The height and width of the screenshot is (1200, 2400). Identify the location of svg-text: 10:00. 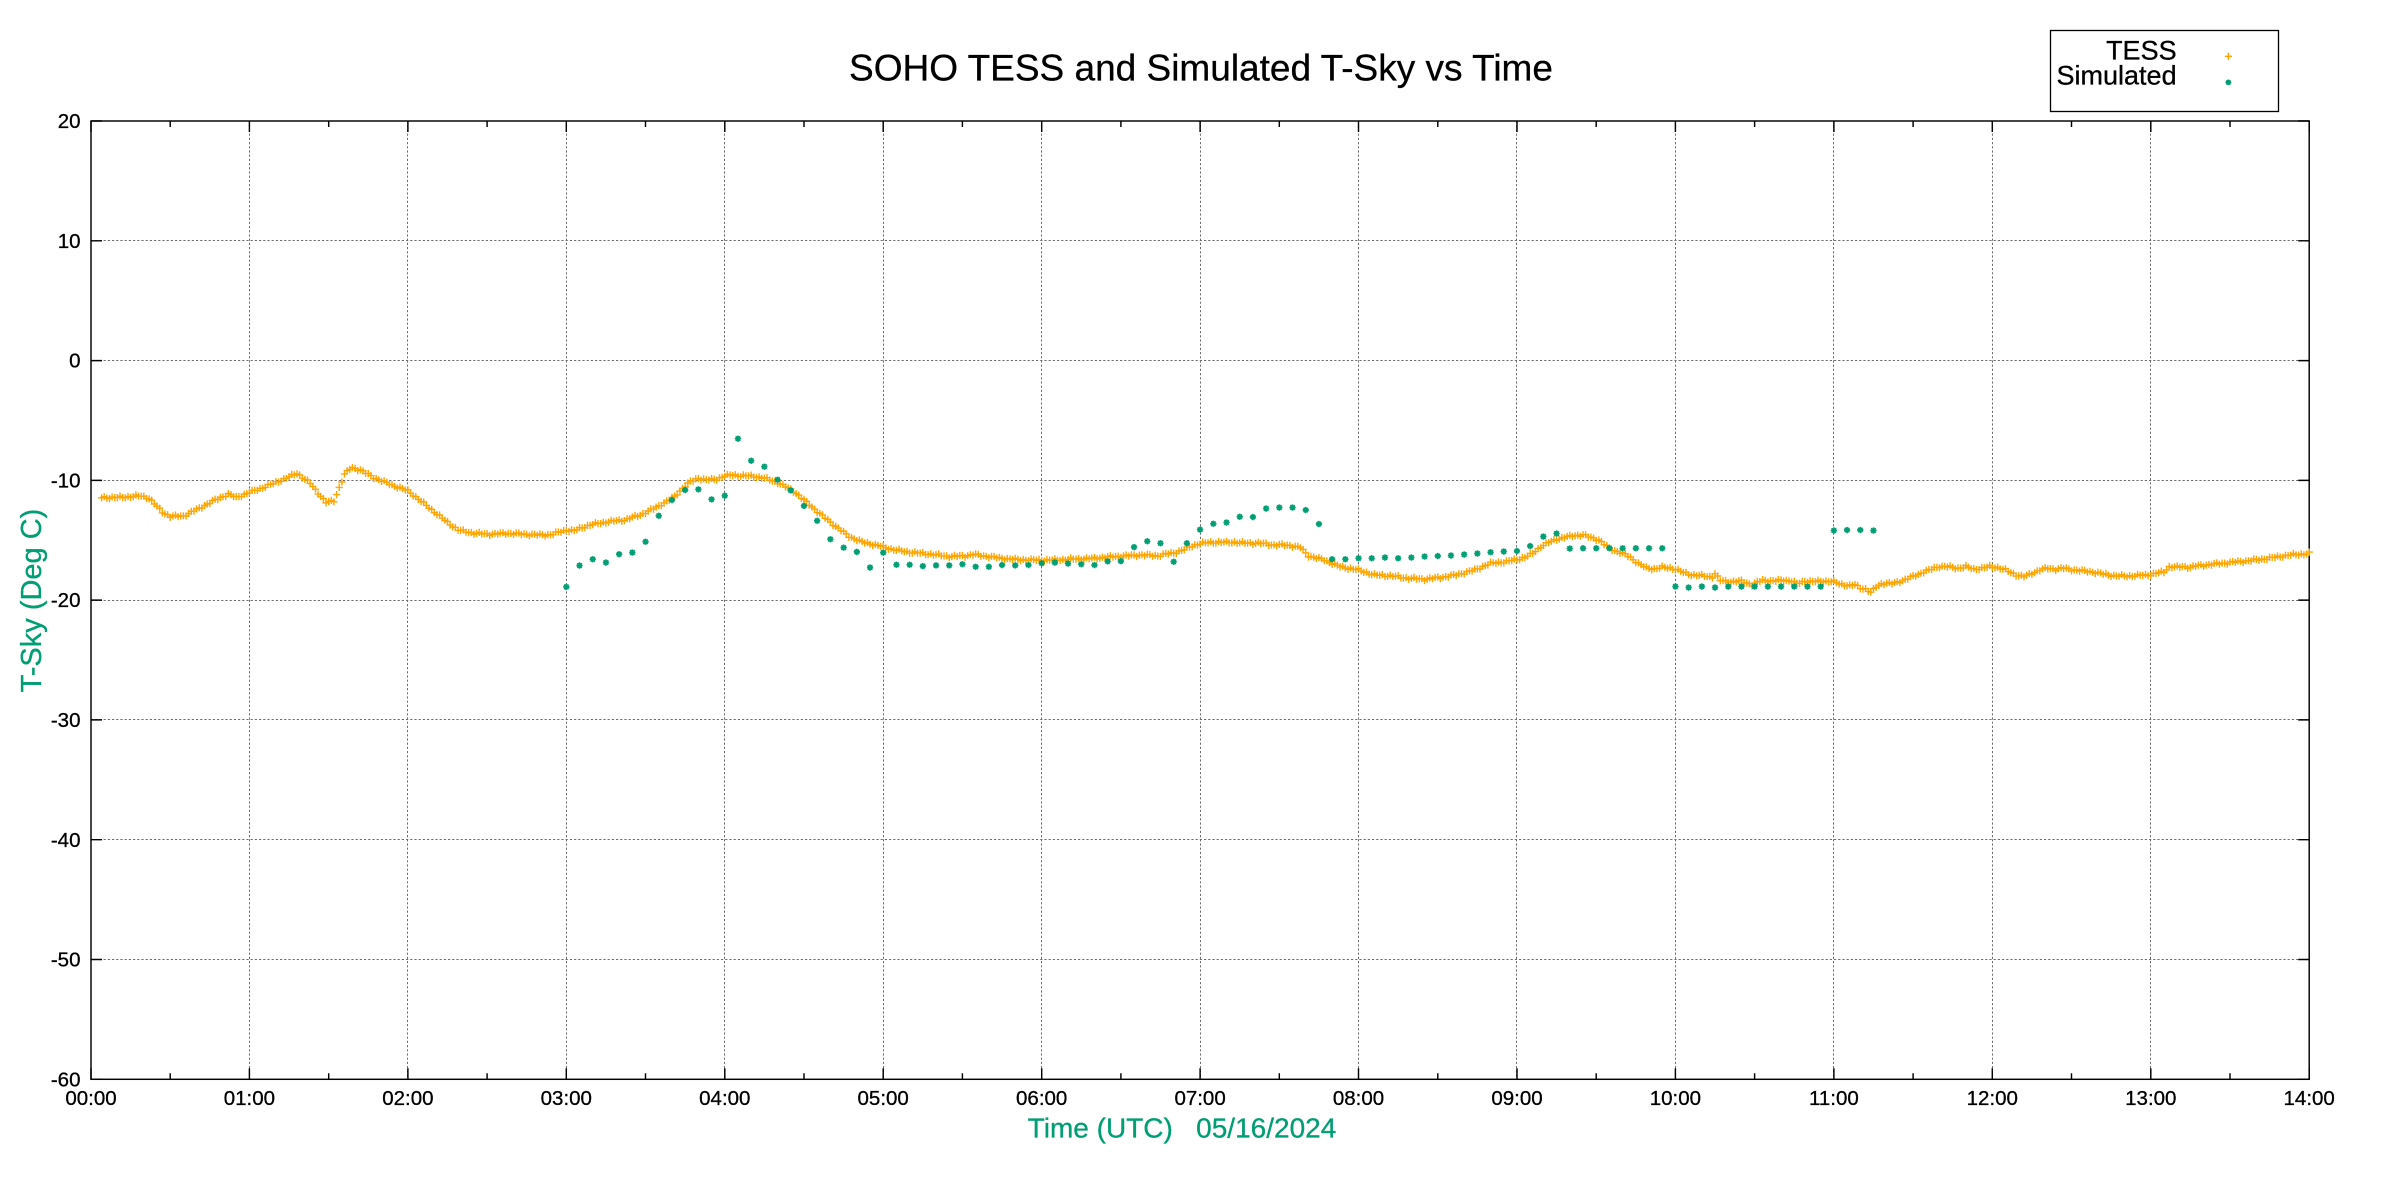
(1675, 1098).